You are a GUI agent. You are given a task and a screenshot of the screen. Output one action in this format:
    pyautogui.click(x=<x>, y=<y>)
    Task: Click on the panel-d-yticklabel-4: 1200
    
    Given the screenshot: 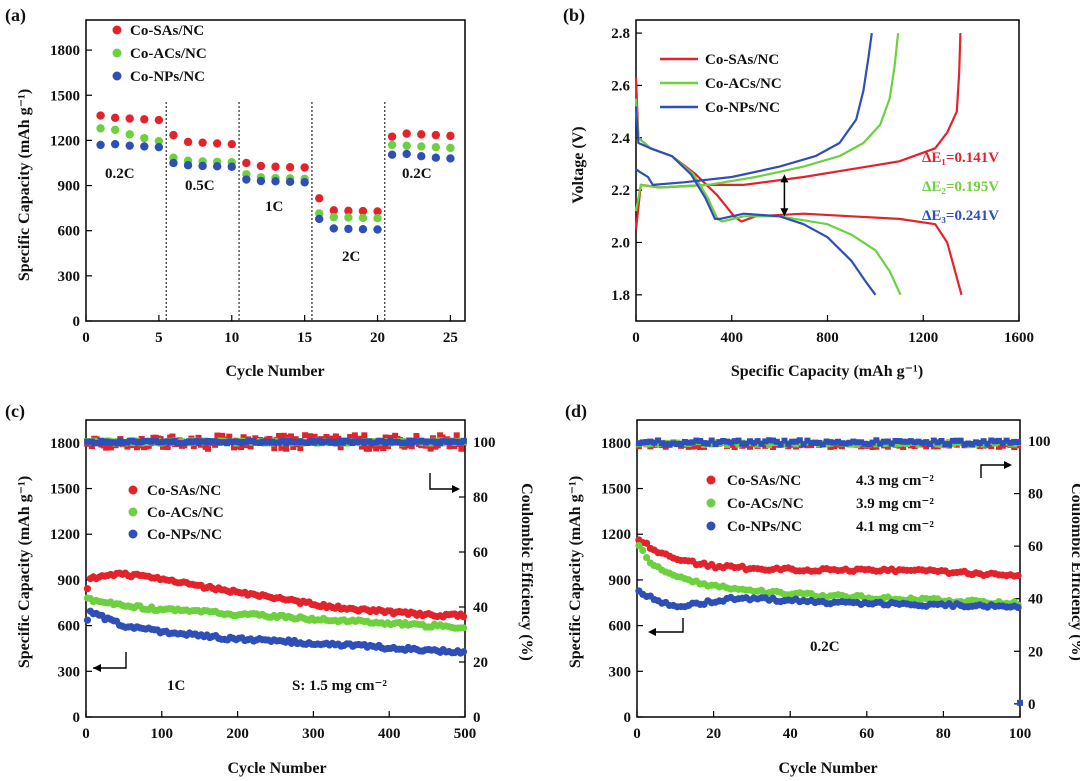 What is the action you would take?
    pyautogui.click(x=616, y=535)
    